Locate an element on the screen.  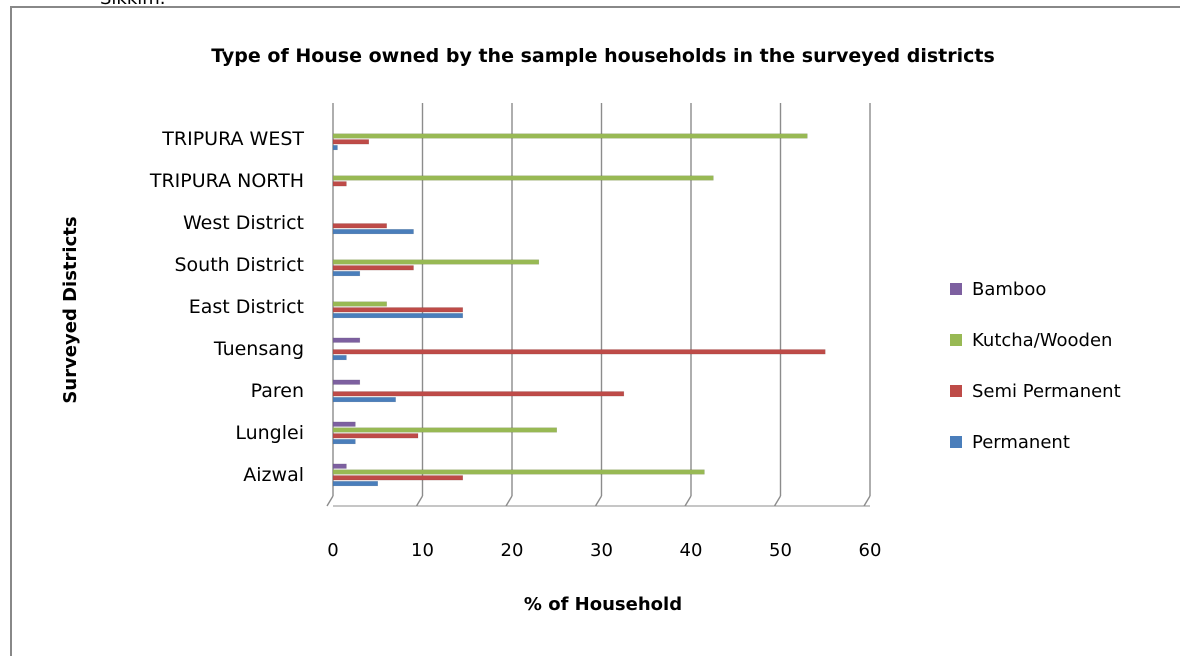
bar-east-district-semi-permanent is located at coordinates (398, 310).